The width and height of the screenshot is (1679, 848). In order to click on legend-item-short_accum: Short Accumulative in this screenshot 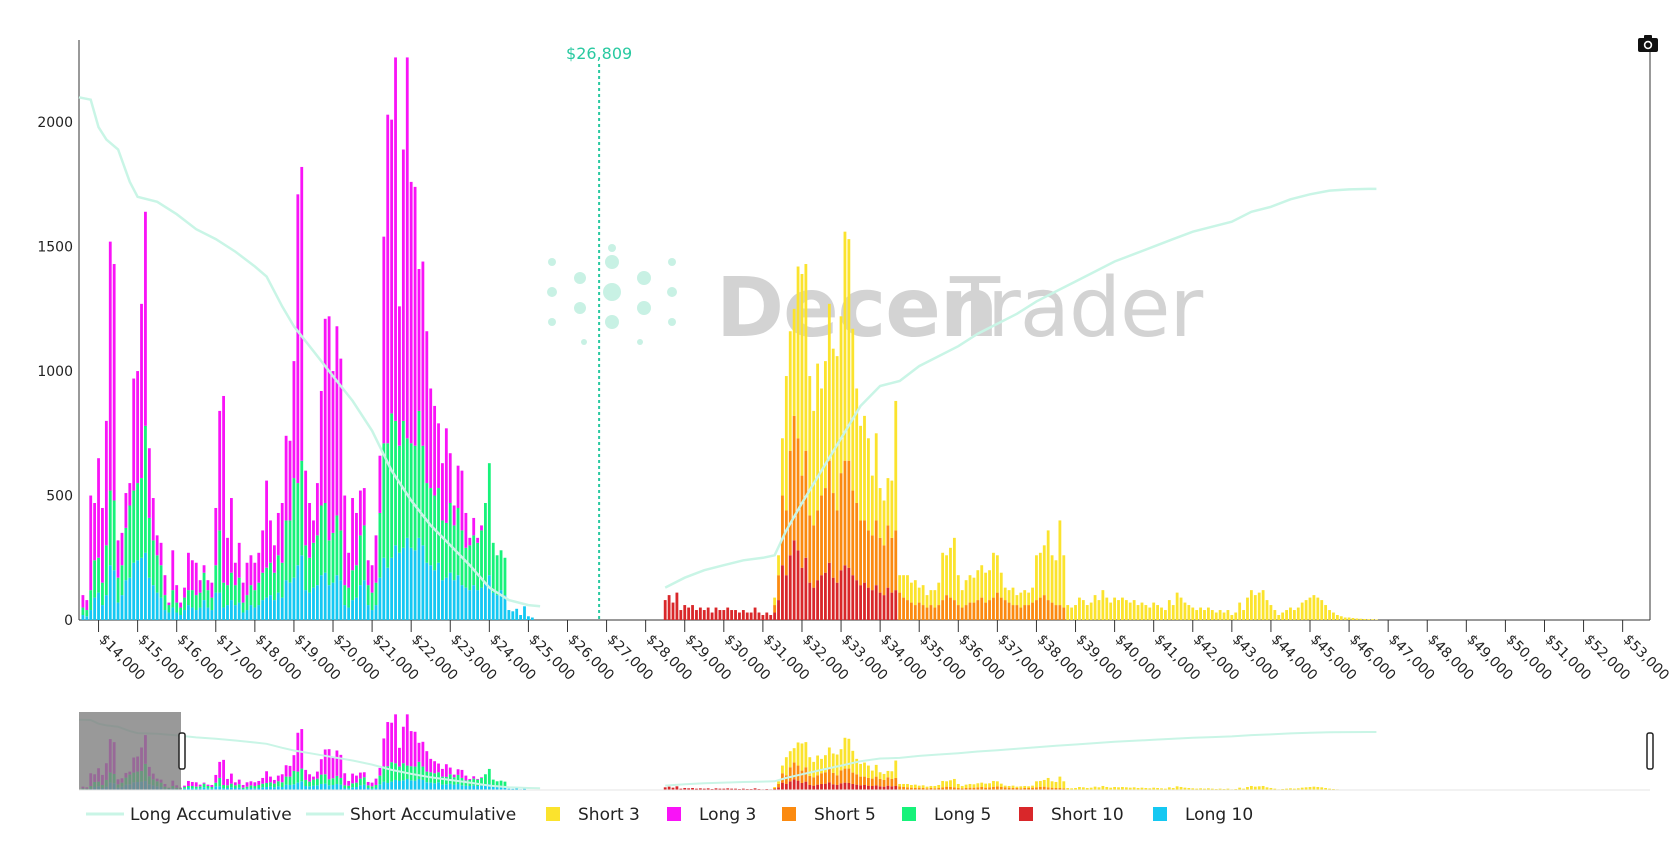, I will do `click(411, 815)`.